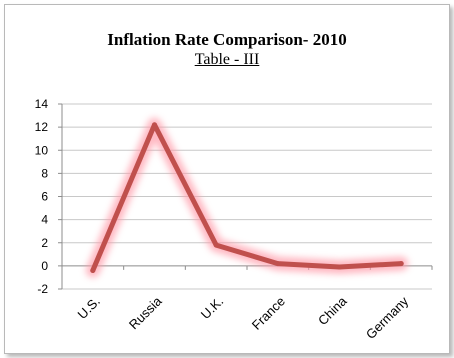 Image resolution: width=454 pixels, height=358 pixels. Describe the element at coordinates (44, 243) in the screenshot. I see `y-tick-label: 2` at that location.